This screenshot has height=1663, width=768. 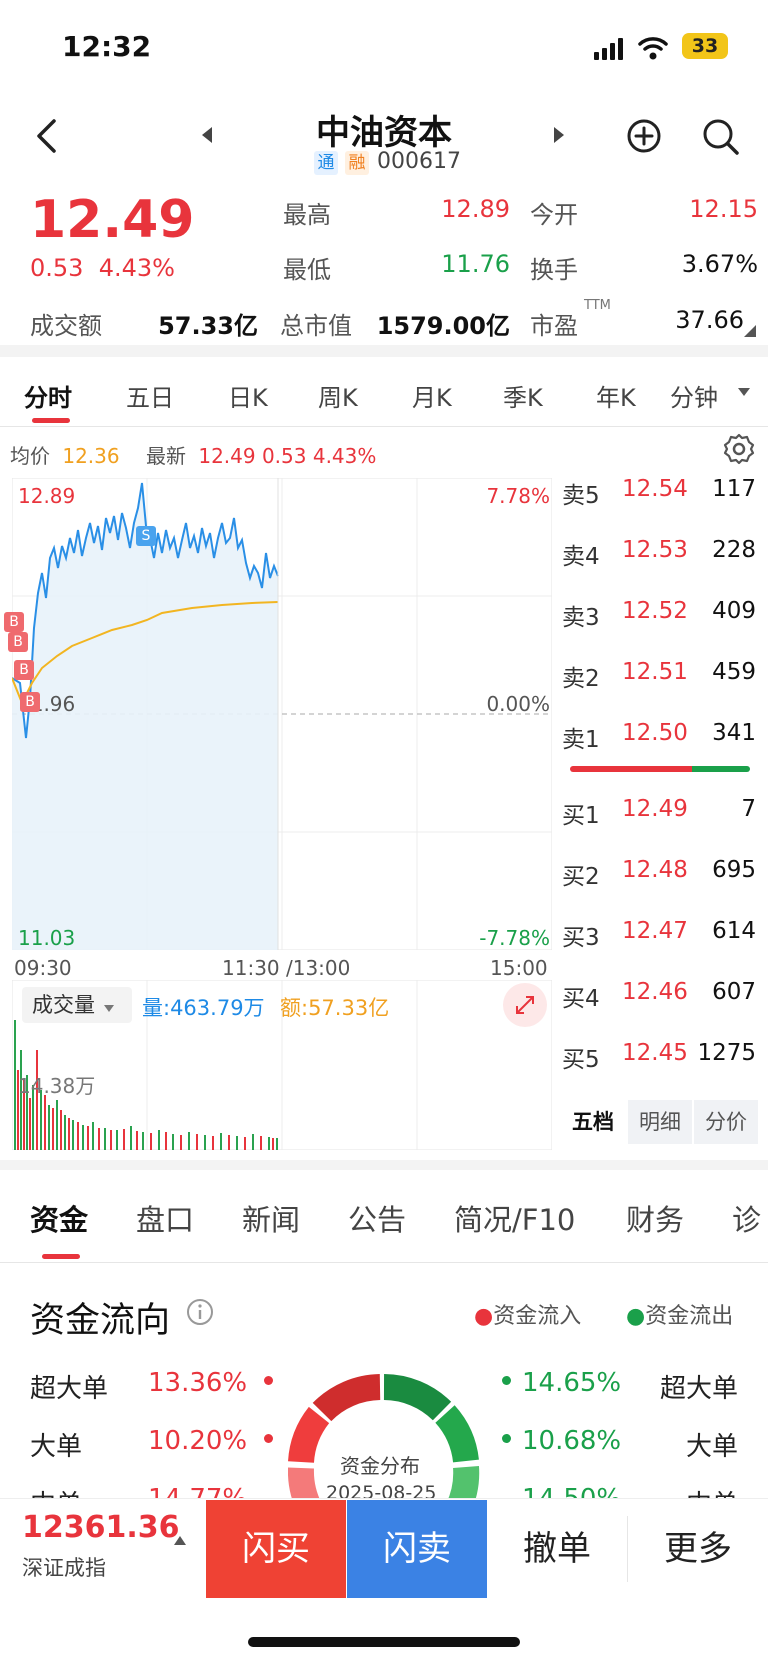 I want to click on index-value: 12361.36, so click(x=101, y=1527).